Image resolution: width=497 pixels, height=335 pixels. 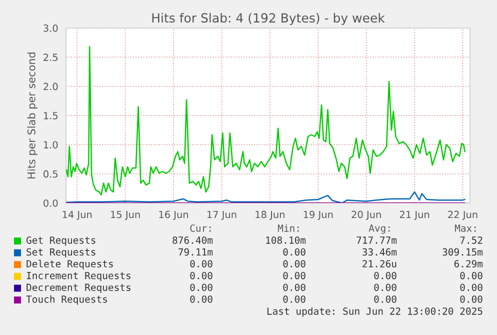 I want to click on text: 6.29m, so click(x=468, y=264).